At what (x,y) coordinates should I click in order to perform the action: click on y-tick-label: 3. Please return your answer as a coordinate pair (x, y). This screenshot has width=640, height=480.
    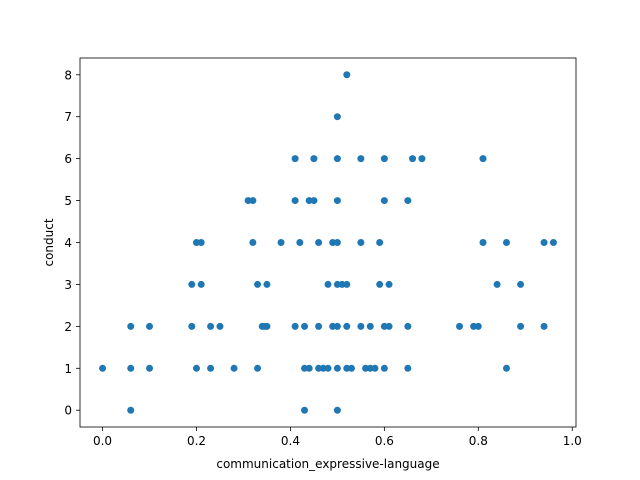
    Looking at the image, I should click on (68, 285).